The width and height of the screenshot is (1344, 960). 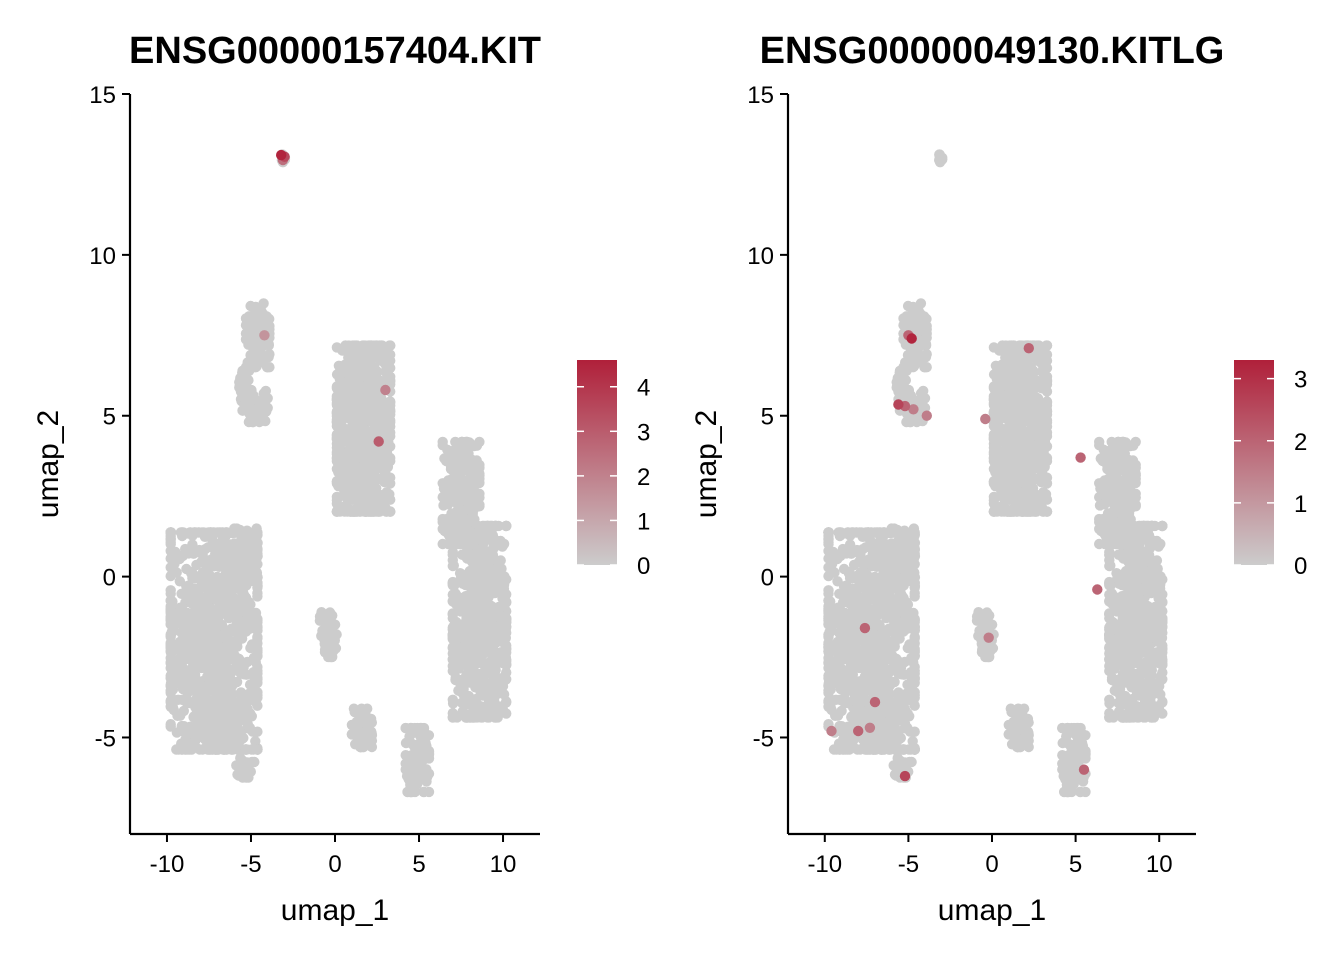 I want to click on color-bar, so click(x=597, y=462).